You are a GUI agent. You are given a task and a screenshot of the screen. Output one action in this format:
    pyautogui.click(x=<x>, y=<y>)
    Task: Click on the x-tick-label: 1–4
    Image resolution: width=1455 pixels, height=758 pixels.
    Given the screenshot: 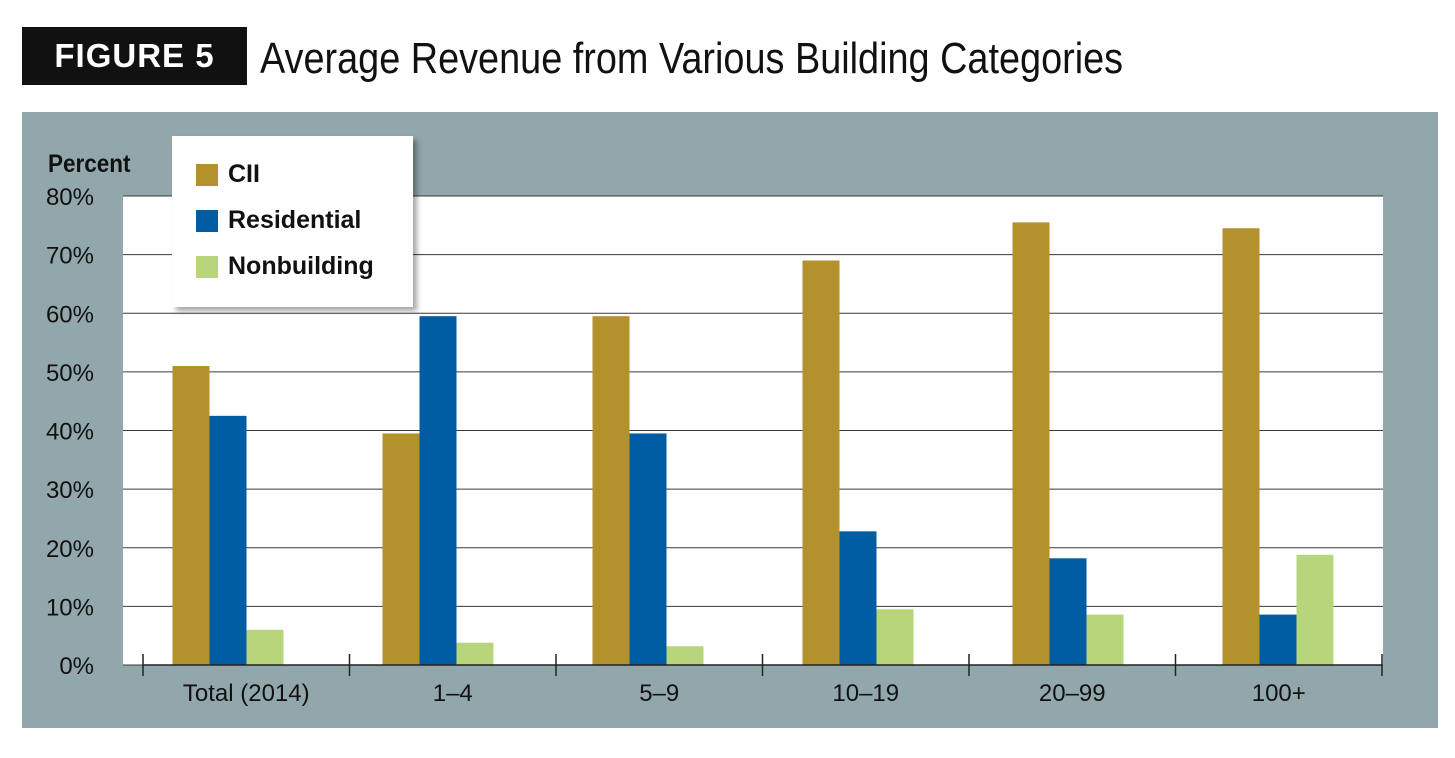 What is the action you would take?
    pyautogui.click(x=453, y=693)
    